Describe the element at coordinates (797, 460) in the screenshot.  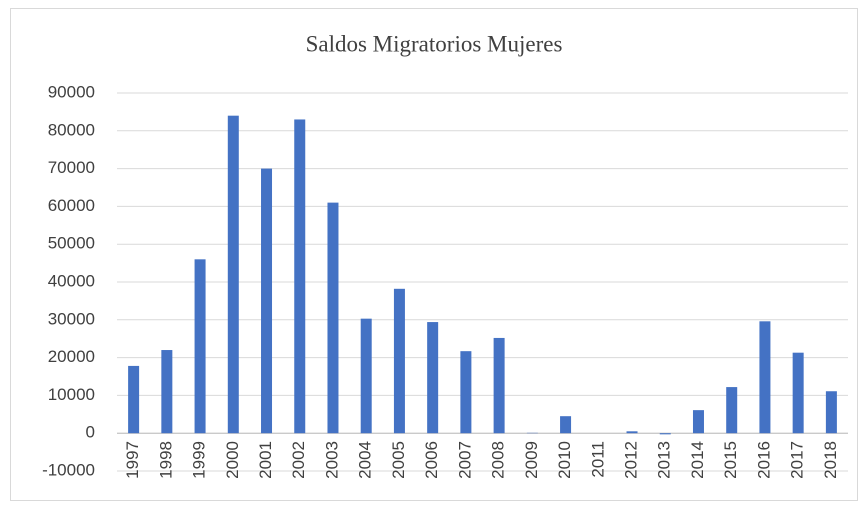
I see `x-tick-label: 2017` at that location.